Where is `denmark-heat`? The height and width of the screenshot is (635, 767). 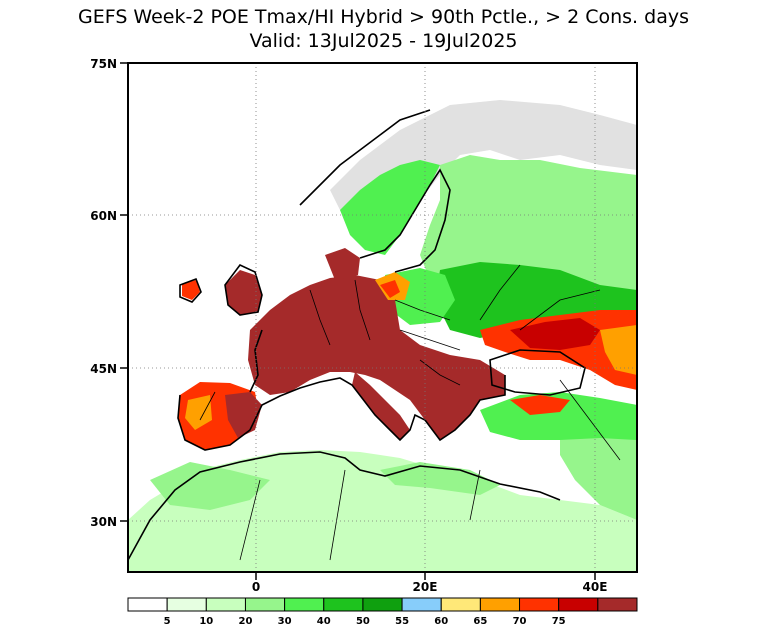 denmark-heat is located at coordinates (342, 264).